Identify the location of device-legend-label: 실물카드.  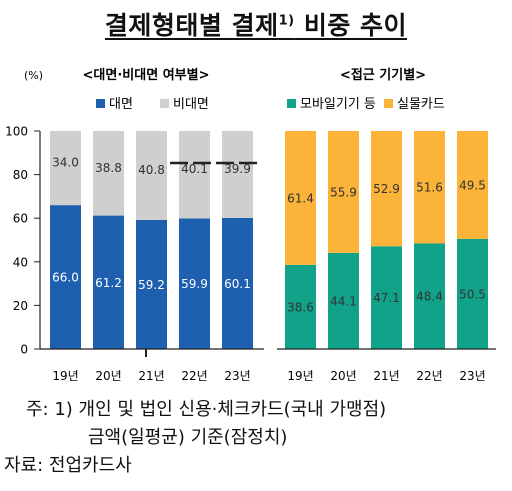
(421, 104).